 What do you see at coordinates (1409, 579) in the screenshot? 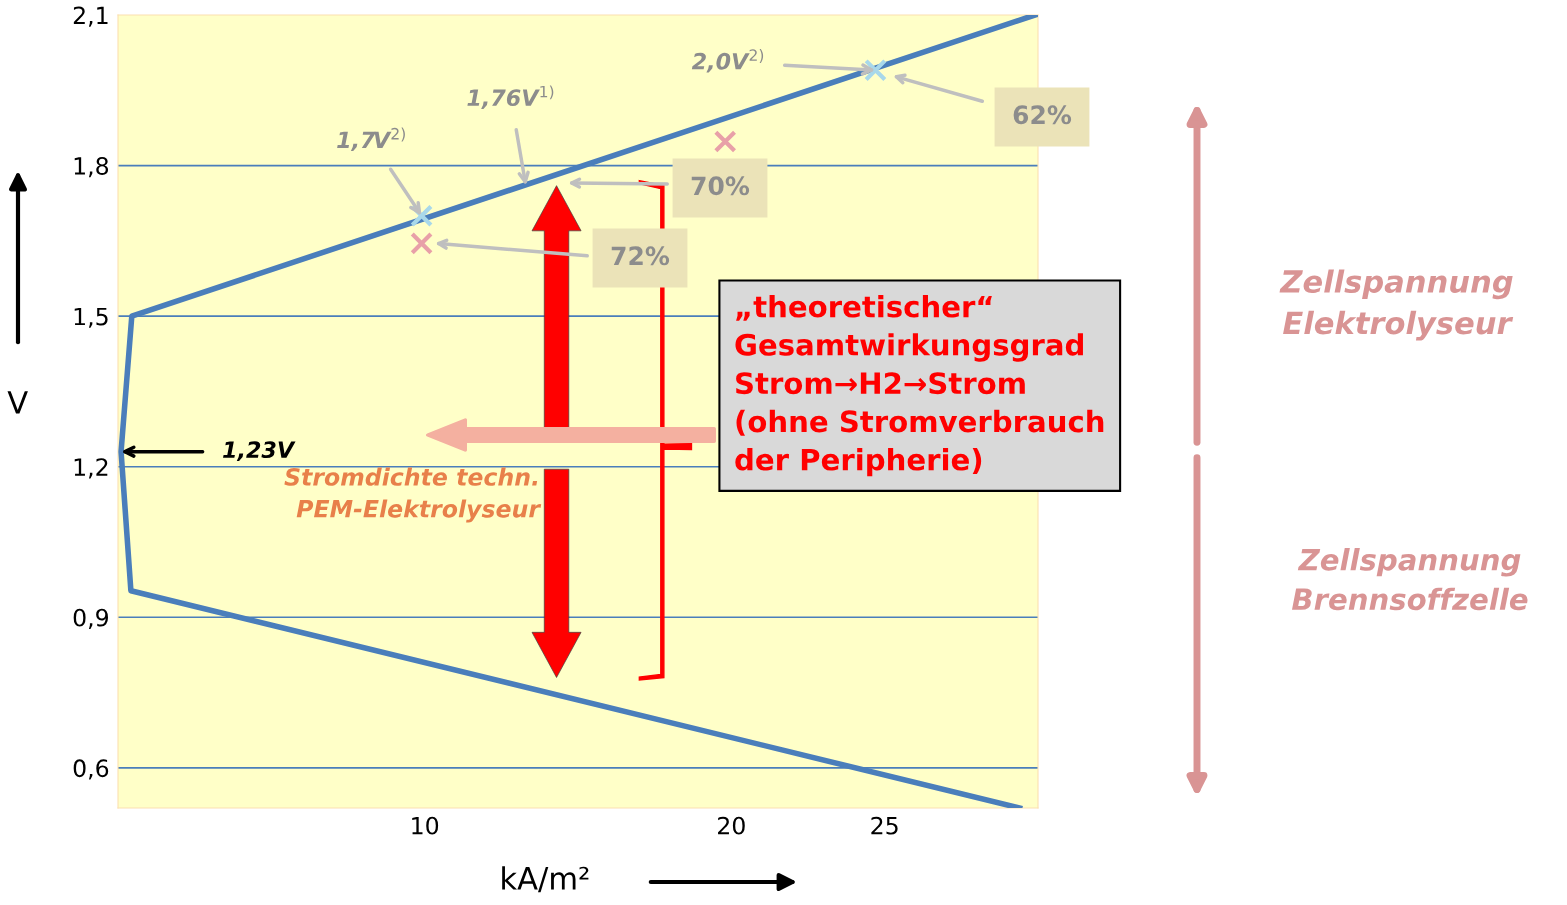
I see `text: Zellspannung Brennsoffzelle` at bounding box center [1409, 579].